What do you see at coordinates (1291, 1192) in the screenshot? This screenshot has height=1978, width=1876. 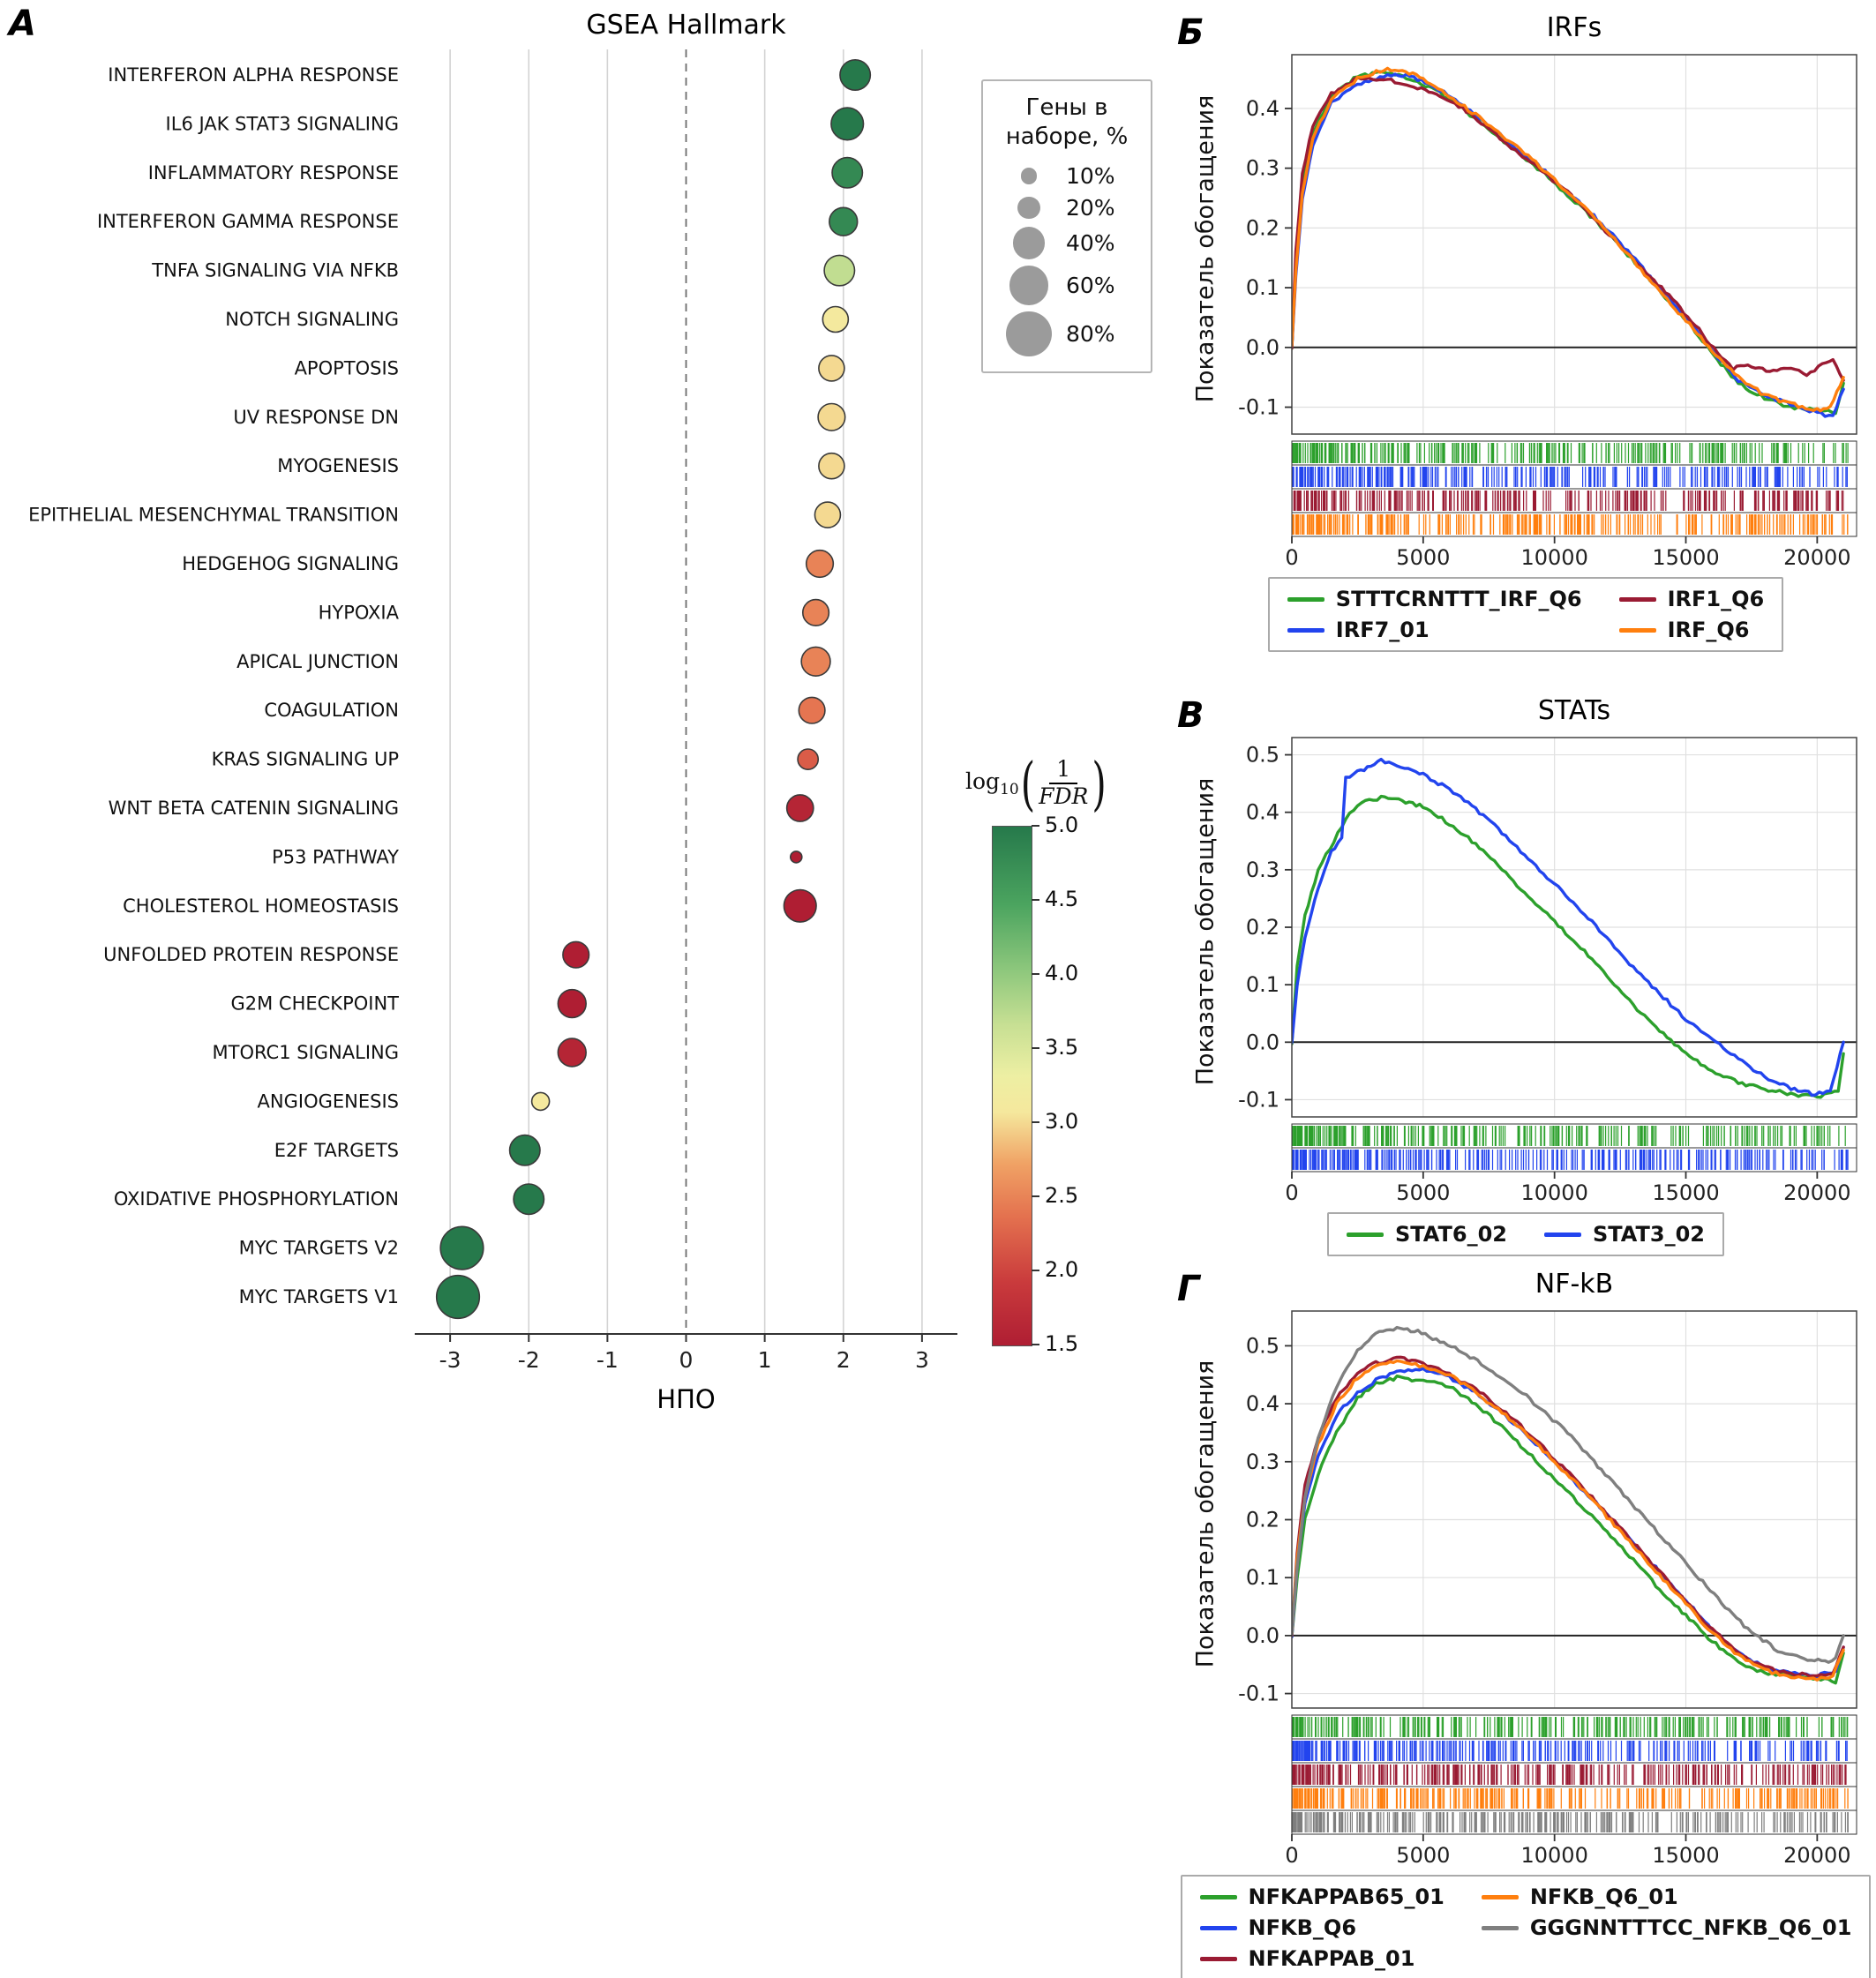 I see `x-tick-label: 0` at bounding box center [1291, 1192].